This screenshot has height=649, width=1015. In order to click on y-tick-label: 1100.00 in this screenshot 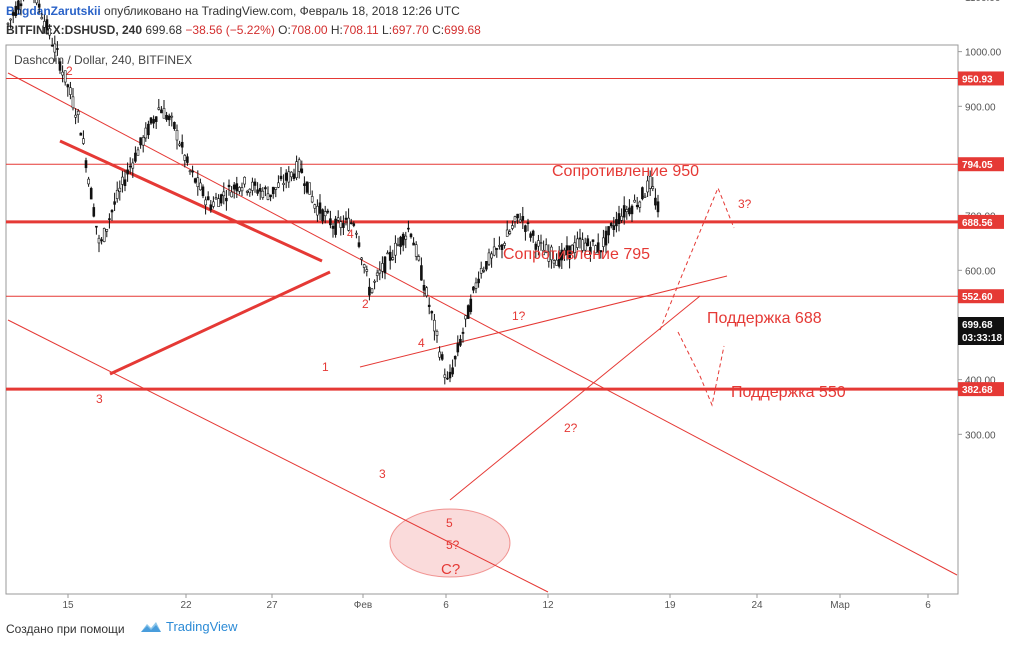, I will do `click(983, 2)`.